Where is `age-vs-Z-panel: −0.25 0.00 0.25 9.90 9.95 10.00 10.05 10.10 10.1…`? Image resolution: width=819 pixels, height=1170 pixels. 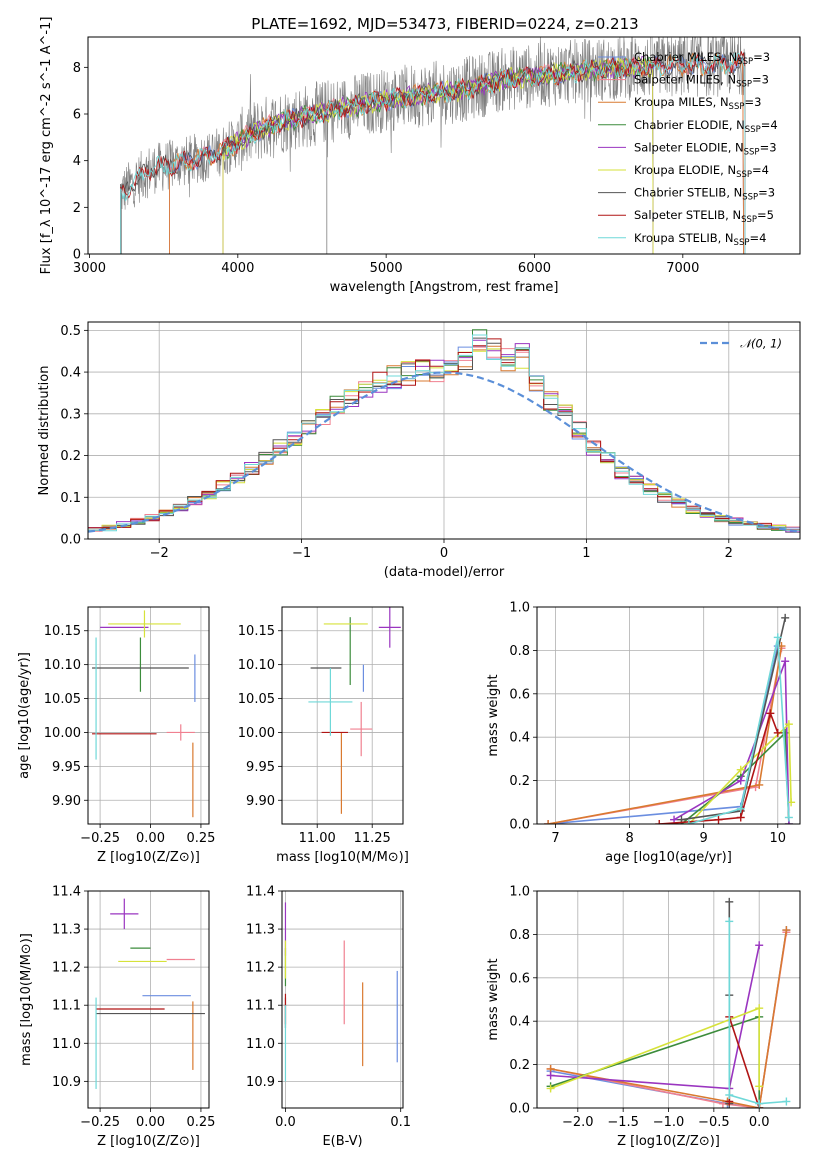
age-vs-Z-panel: −0.25 0.00 0.25 9.90 9.95 10.00 10.05 10.10 10.1… is located at coordinates (116, 735).